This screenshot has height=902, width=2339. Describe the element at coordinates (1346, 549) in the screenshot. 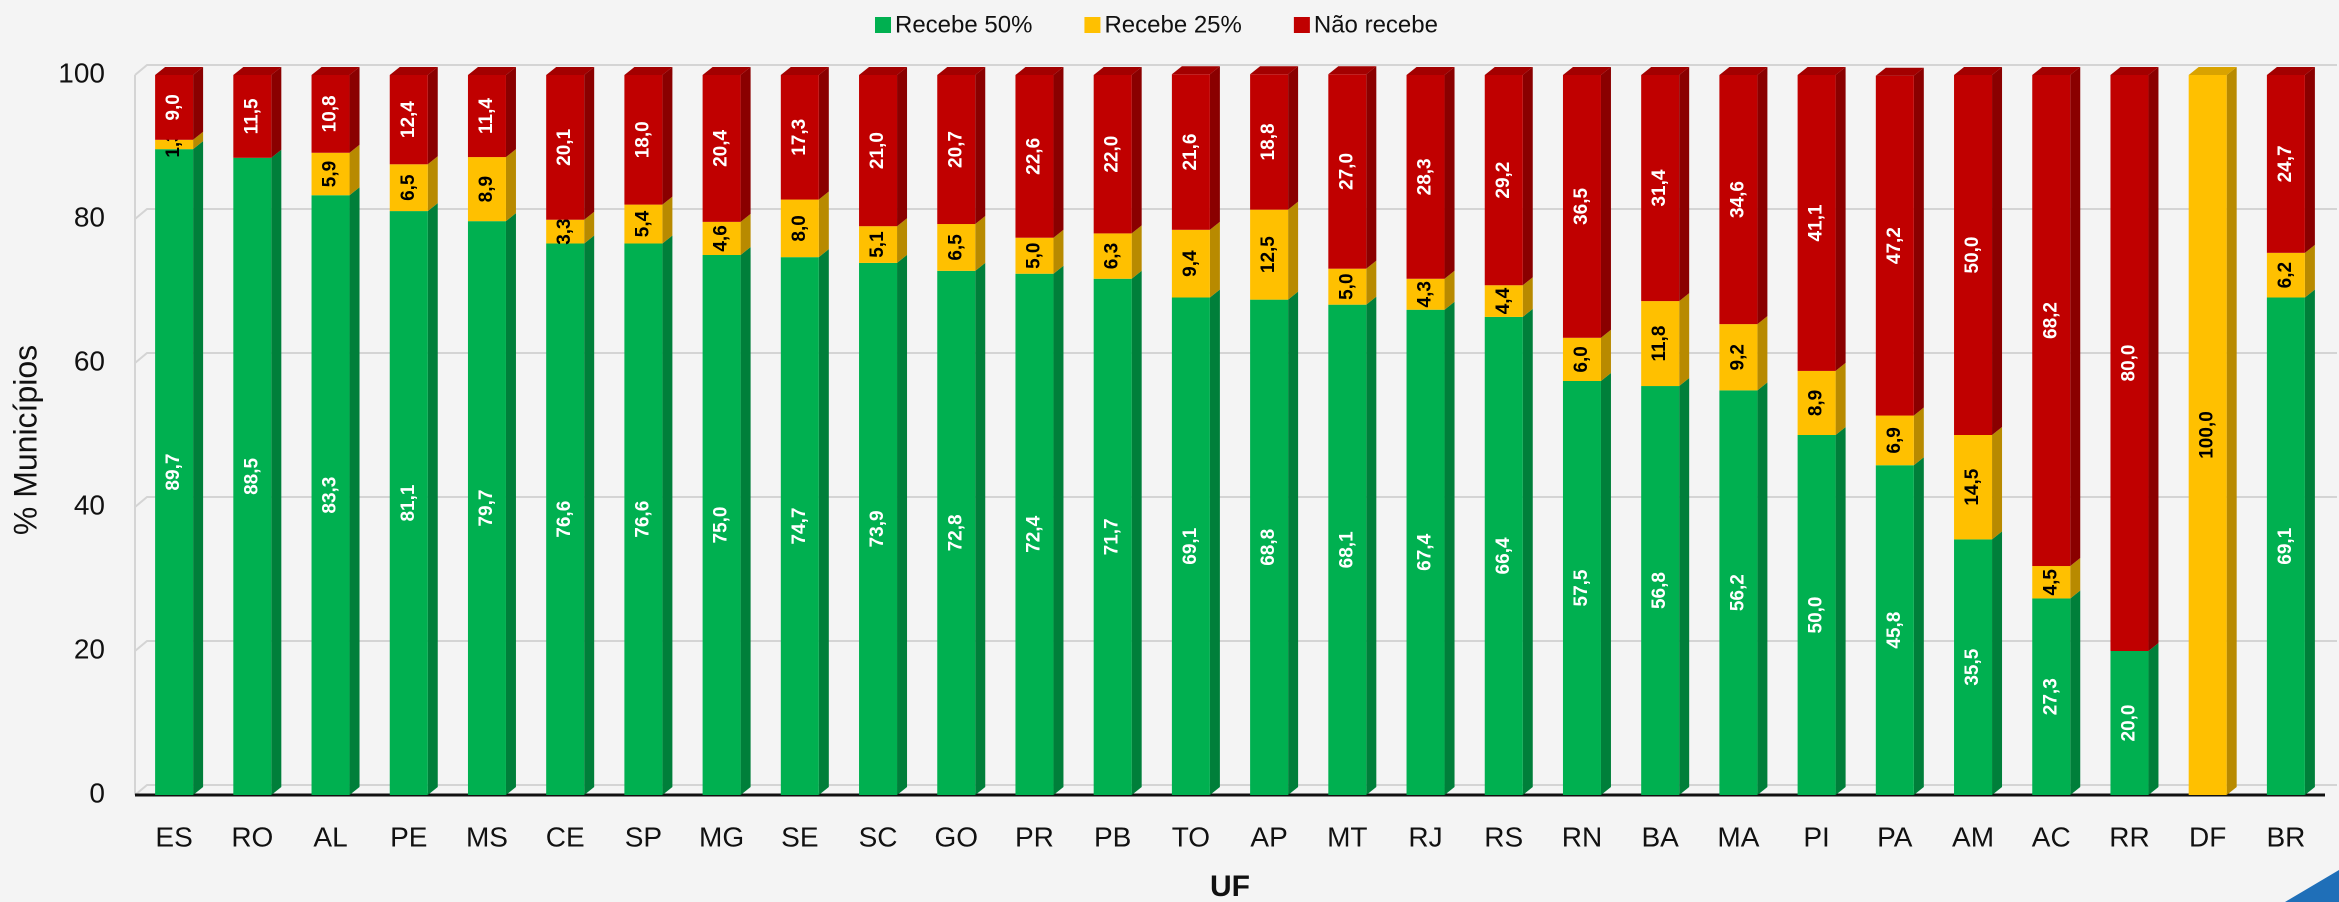

I see `data-label: 68,1` at that location.